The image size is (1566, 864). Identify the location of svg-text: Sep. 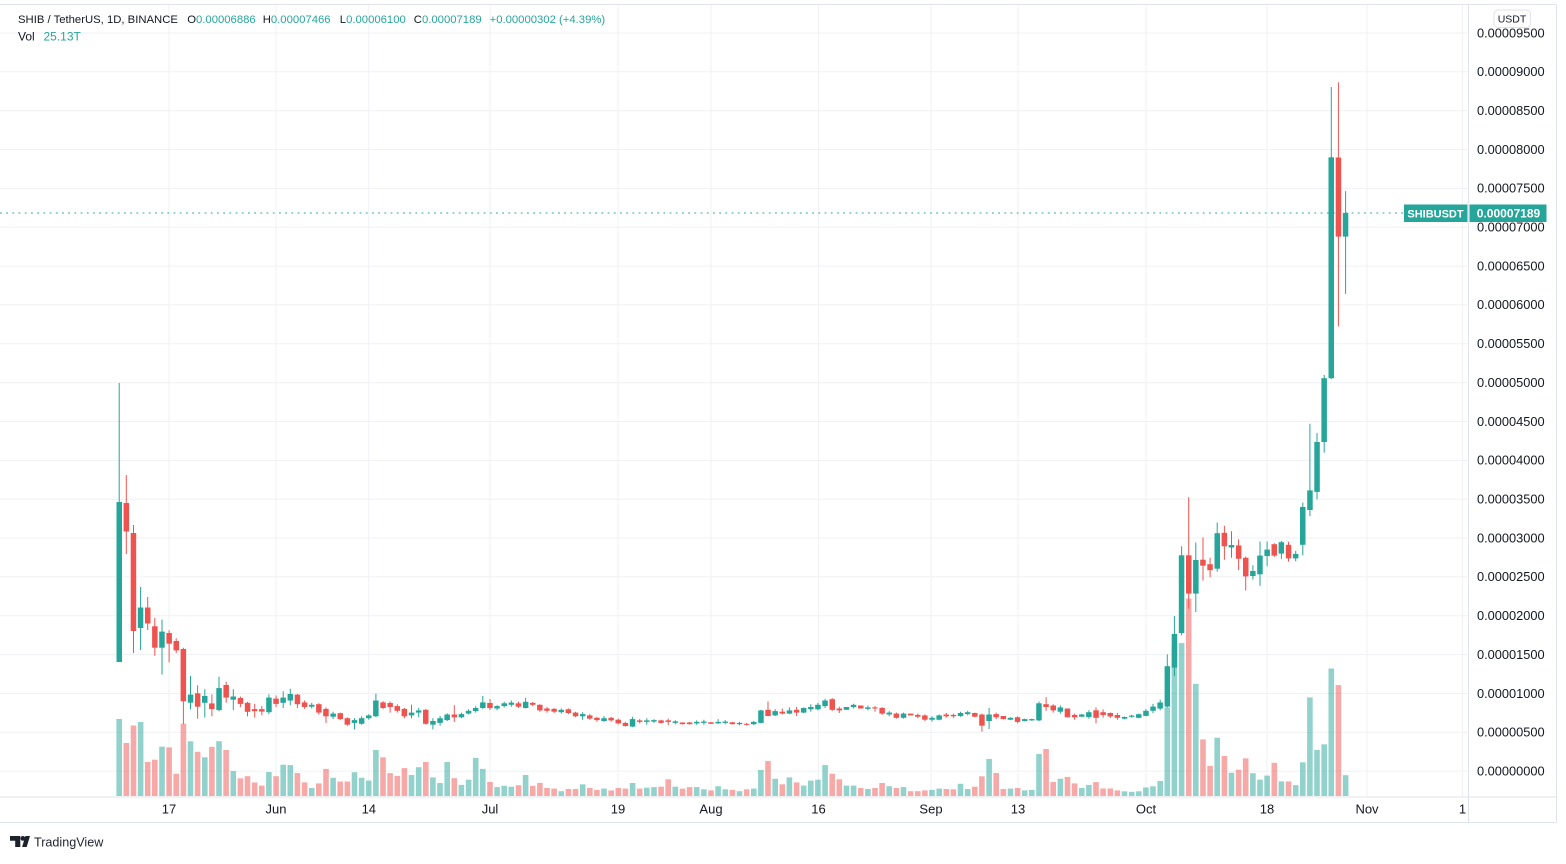
(930, 809).